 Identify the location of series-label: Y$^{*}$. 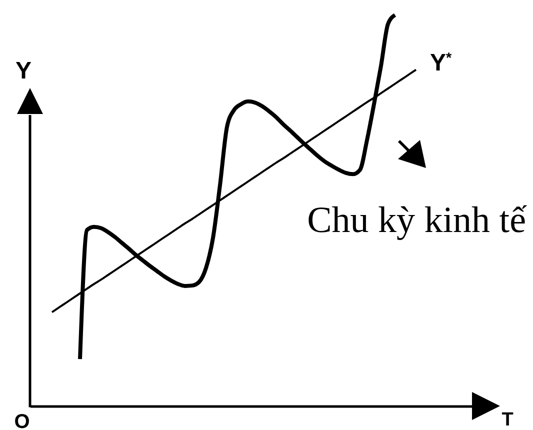
(441, 63).